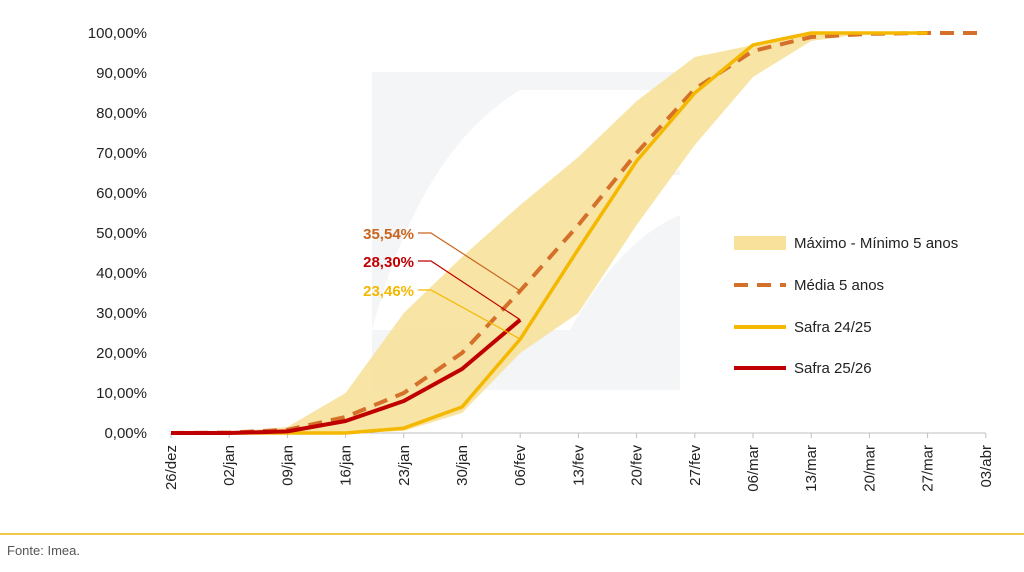 This screenshot has height=572, width=1024. Describe the element at coordinates (121, 313) in the screenshot. I see `y-tick-label: 30,00%` at that location.